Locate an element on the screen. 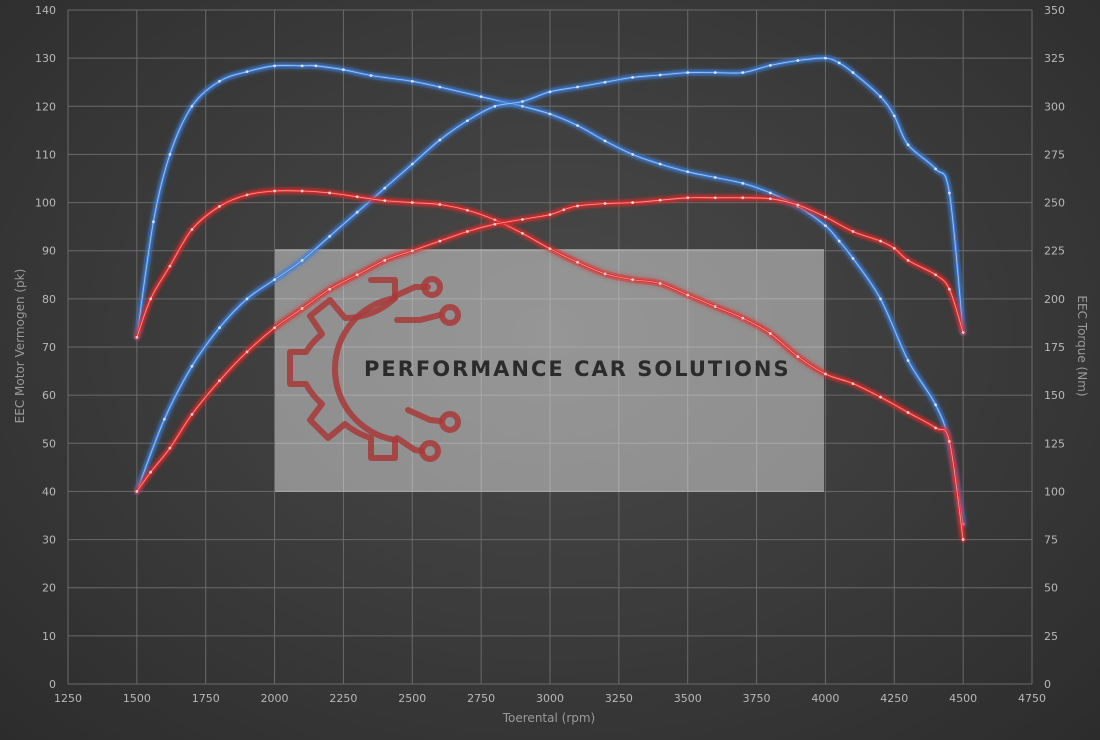 The image size is (1100, 740). y-left-tick-label: 60 is located at coordinates (49, 395).